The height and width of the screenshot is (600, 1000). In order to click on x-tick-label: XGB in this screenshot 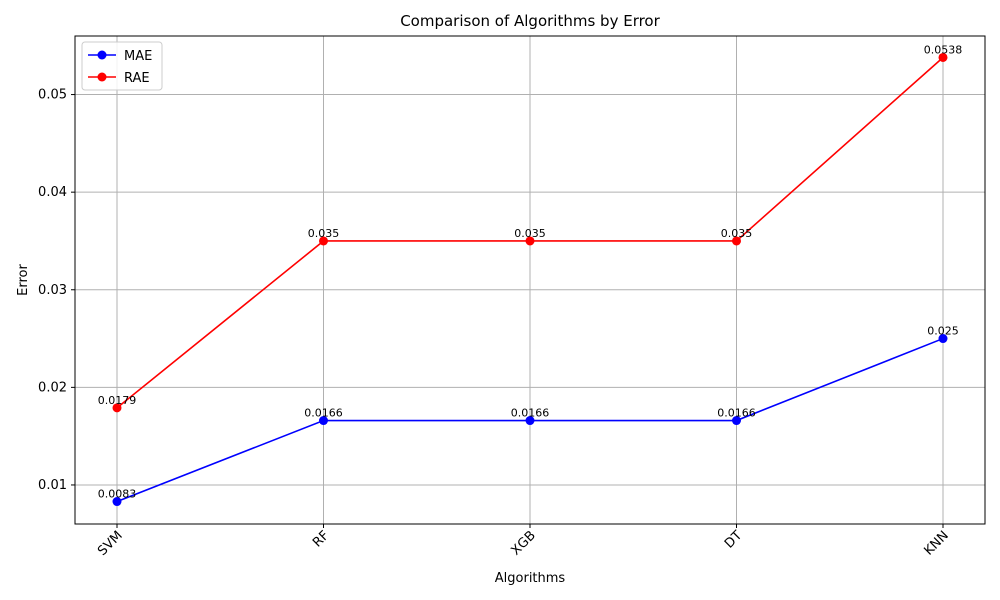, I will do `click(523, 543)`.